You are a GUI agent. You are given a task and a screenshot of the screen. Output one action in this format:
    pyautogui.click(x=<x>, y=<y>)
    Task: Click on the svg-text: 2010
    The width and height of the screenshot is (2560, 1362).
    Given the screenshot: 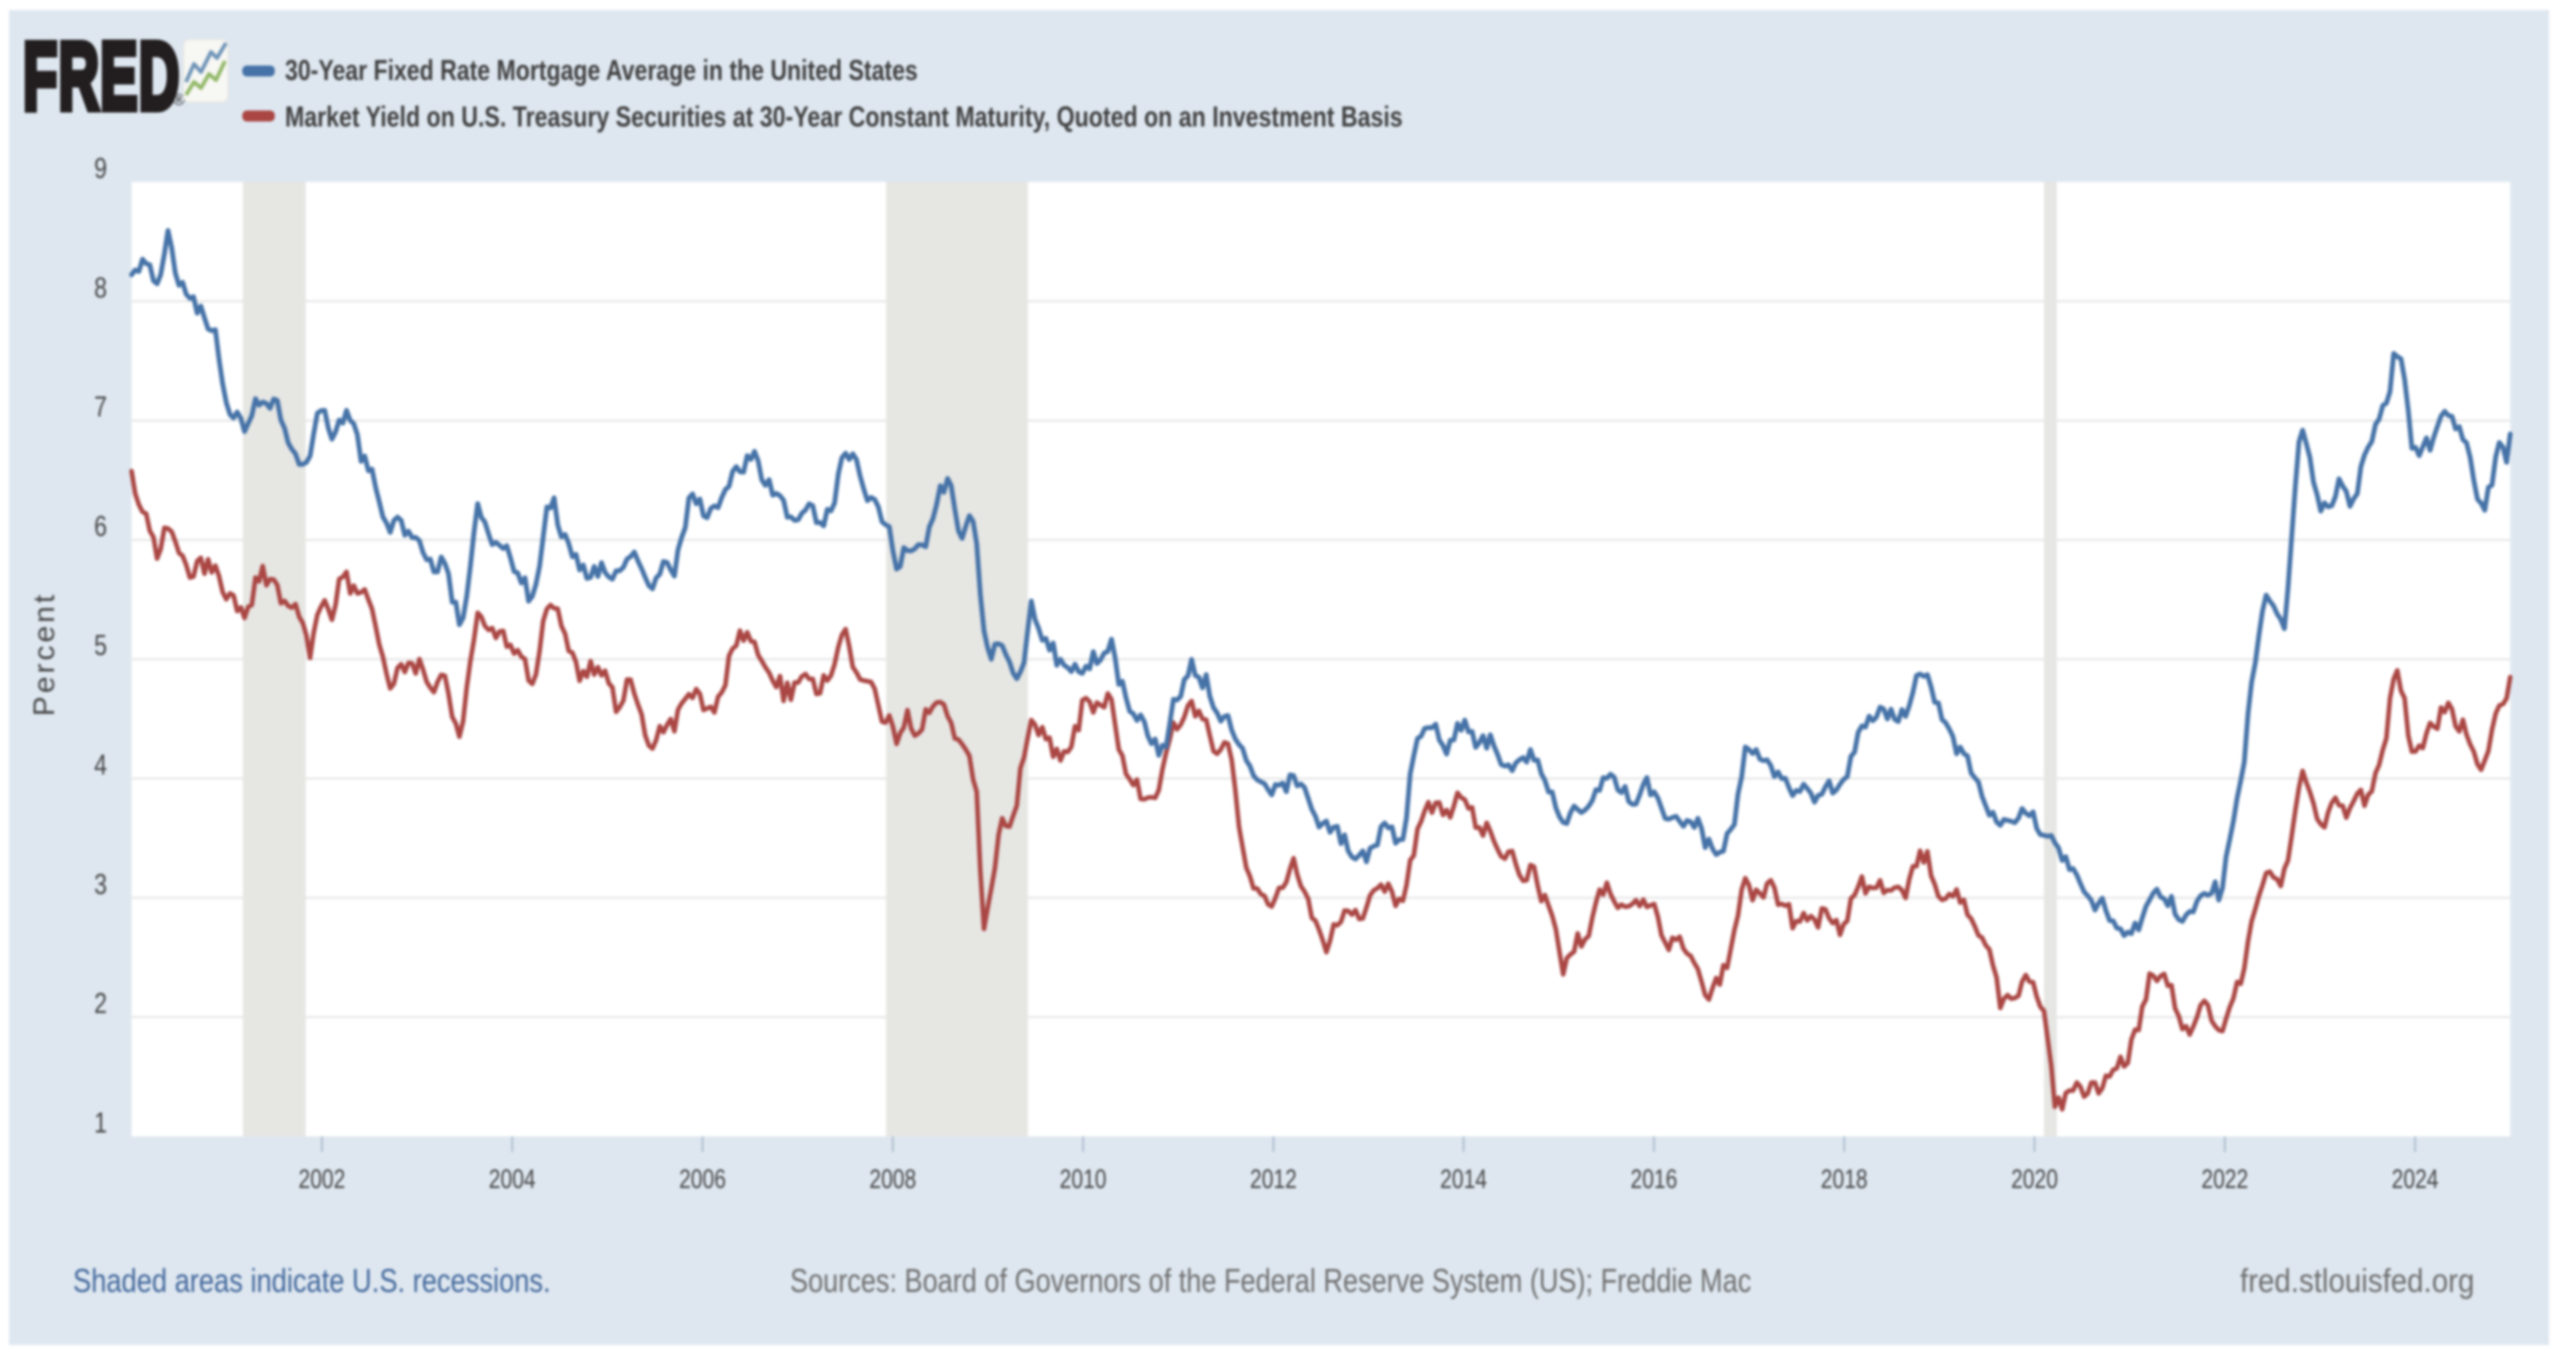 What is the action you would take?
    pyautogui.click(x=1083, y=1180)
    